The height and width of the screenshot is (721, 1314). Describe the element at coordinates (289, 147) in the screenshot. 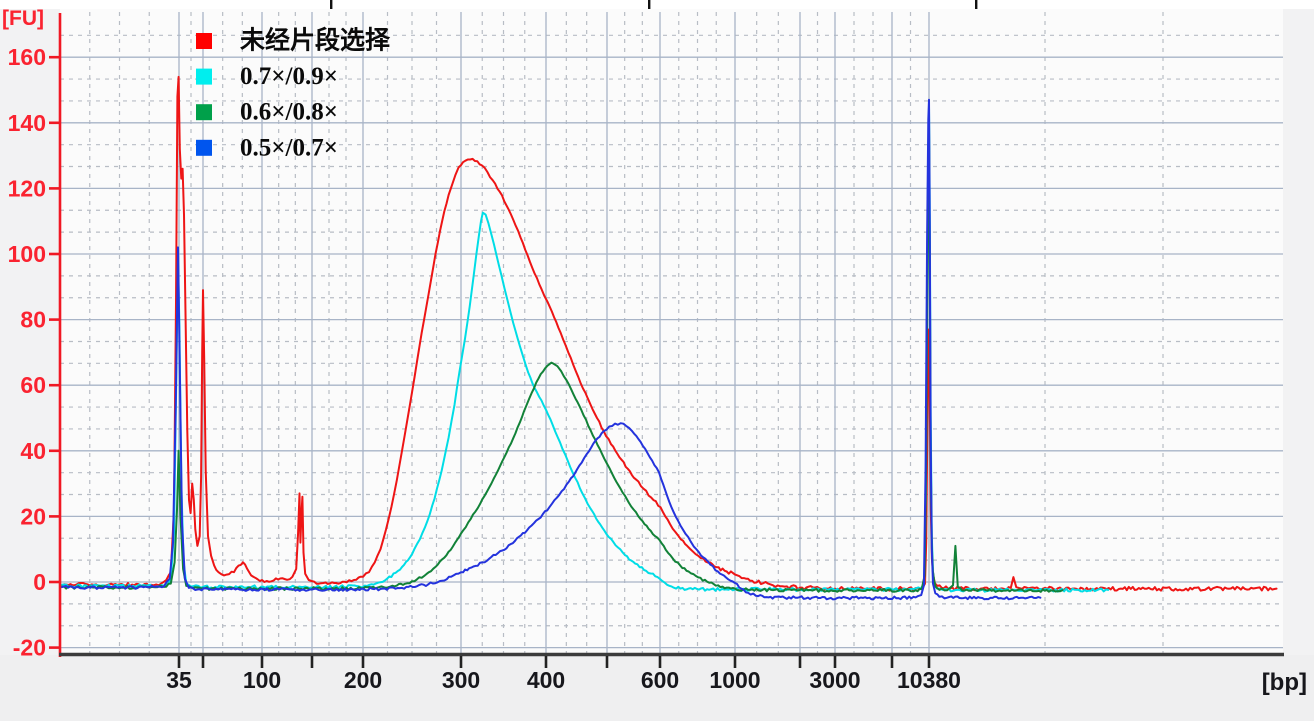

I see `legend-label: 0.5×/0.7×` at that location.